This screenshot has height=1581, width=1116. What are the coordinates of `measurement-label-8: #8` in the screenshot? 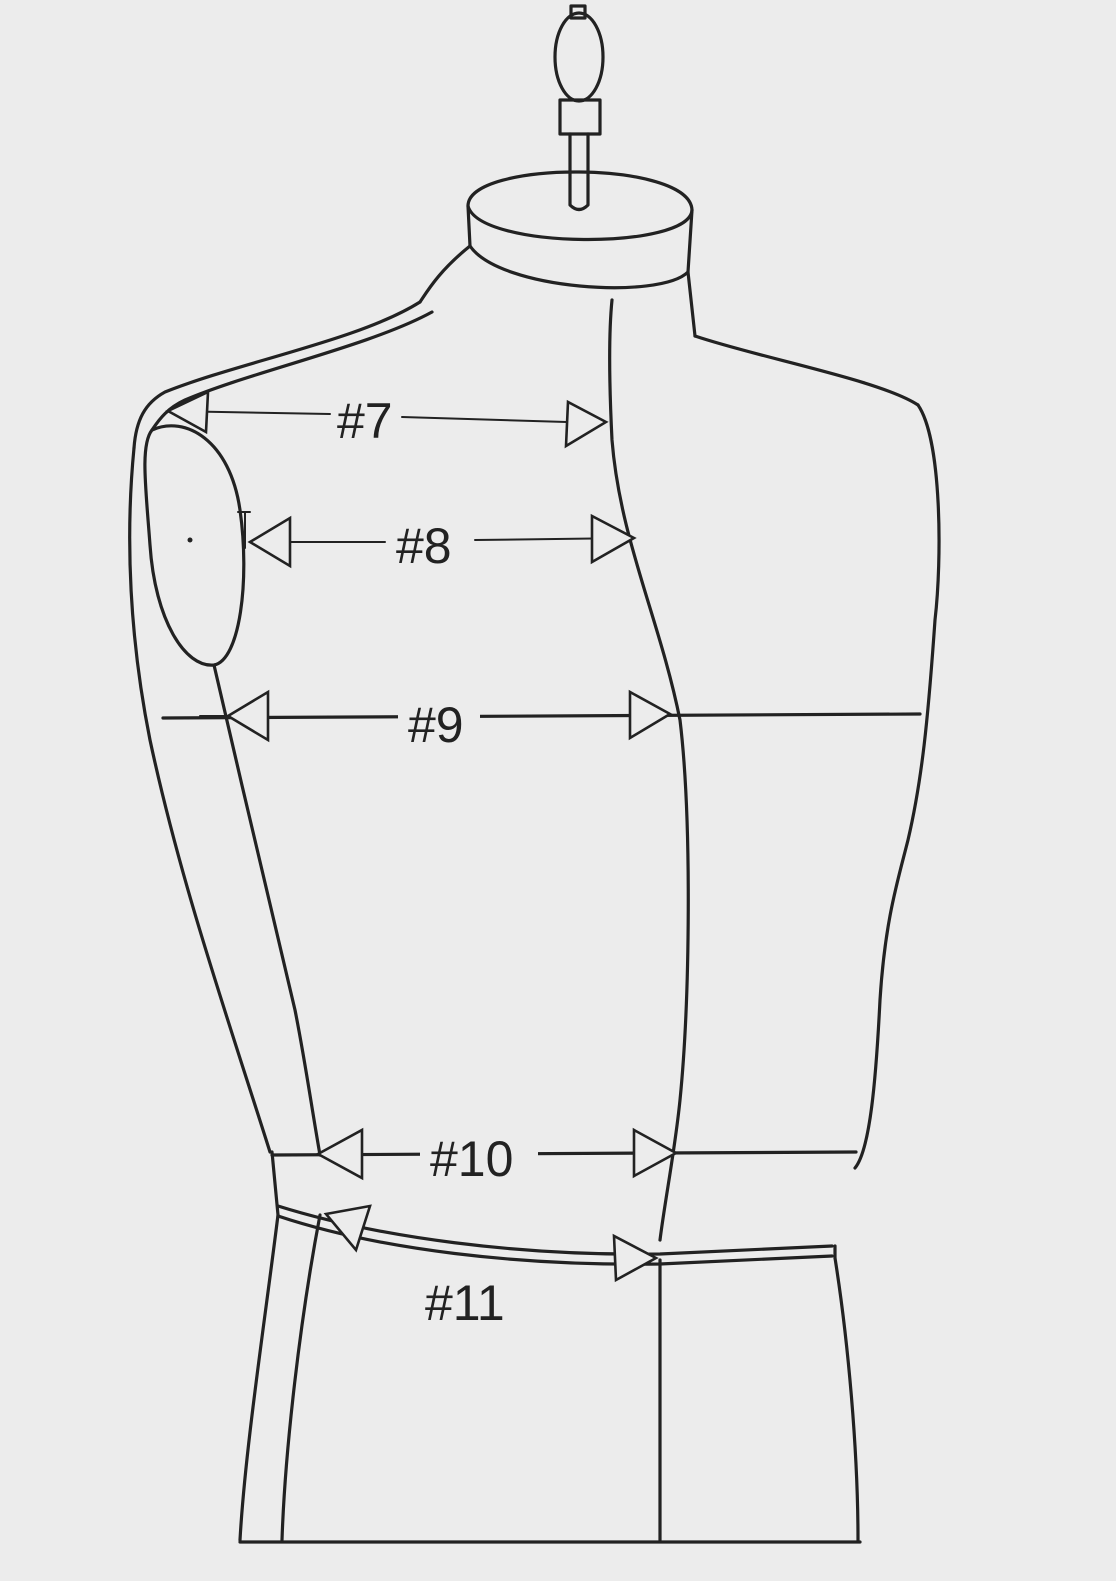 It's located at (424, 546).